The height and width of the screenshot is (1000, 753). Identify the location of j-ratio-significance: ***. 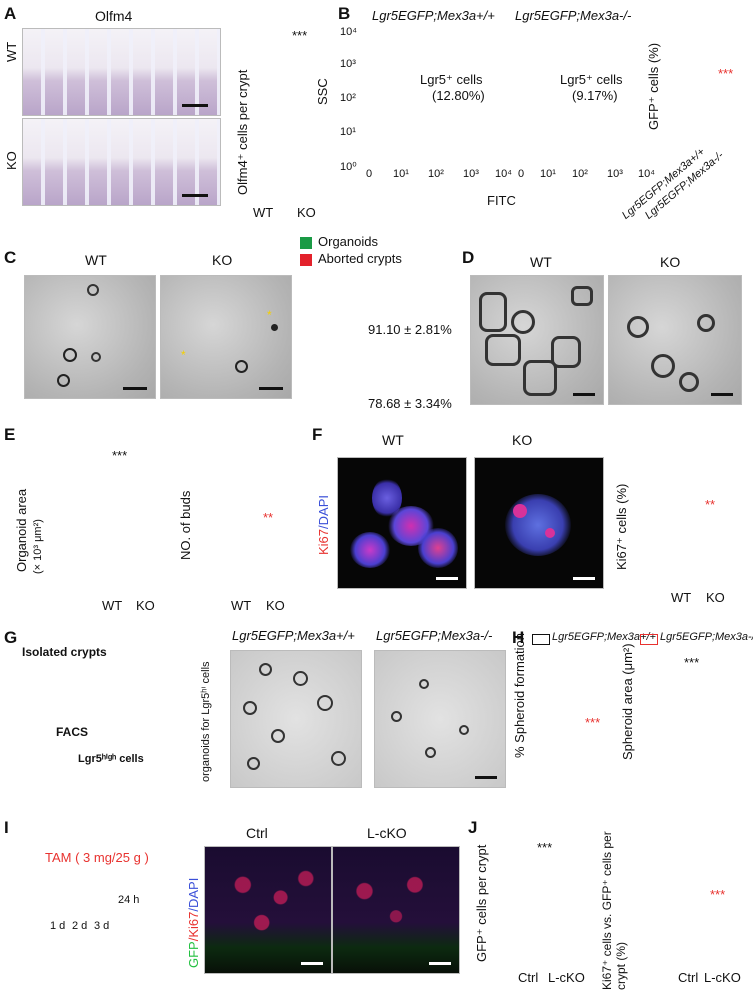
(718, 894).